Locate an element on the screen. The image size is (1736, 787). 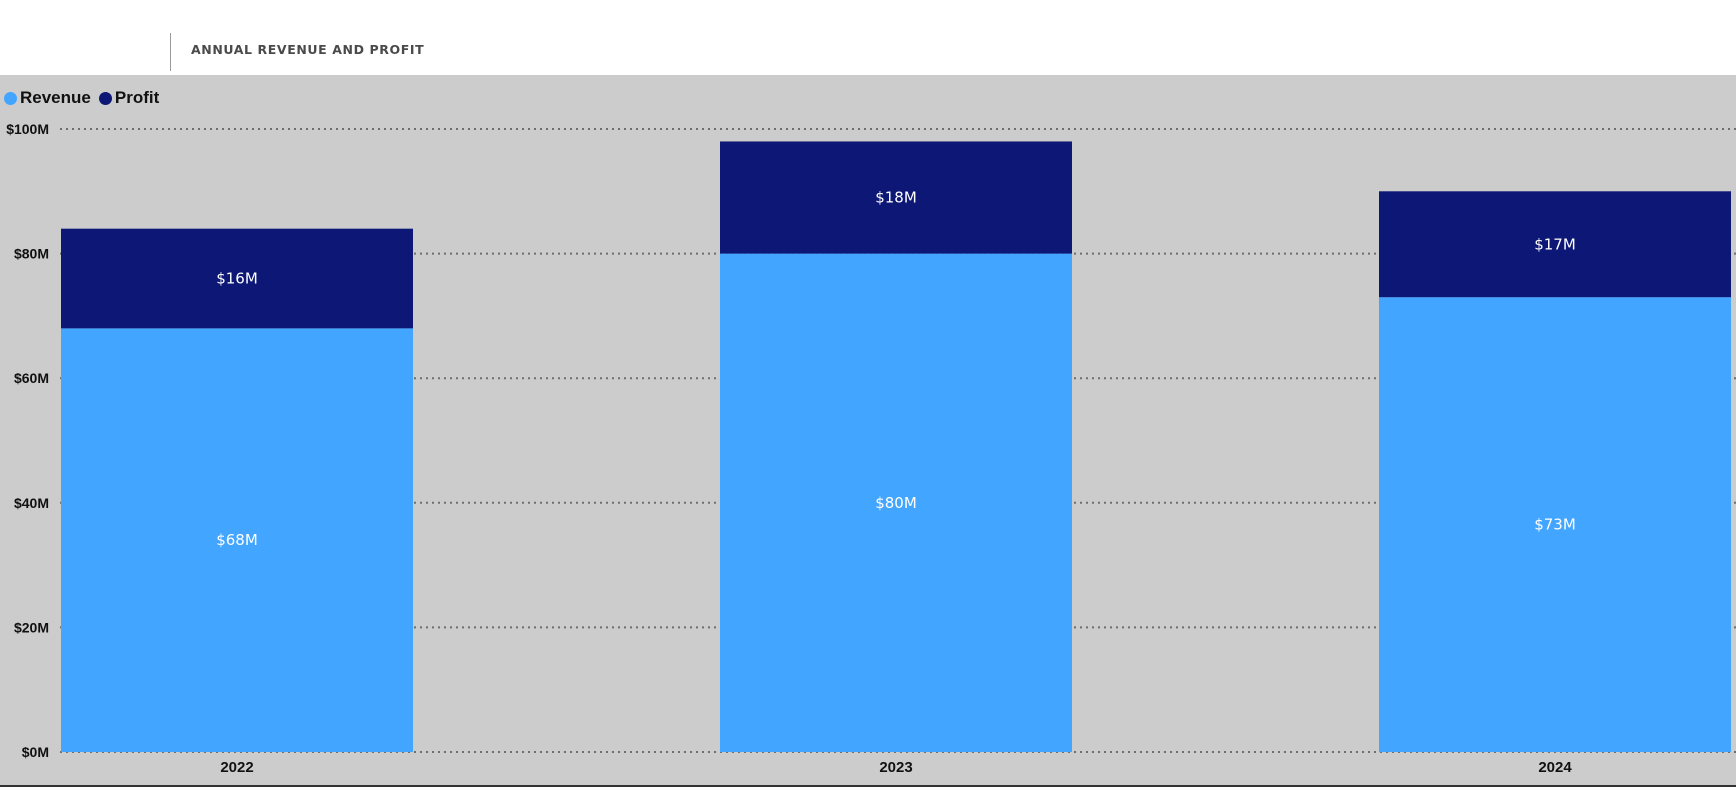
bar-revenue-2024 is located at coordinates (1555, 524).